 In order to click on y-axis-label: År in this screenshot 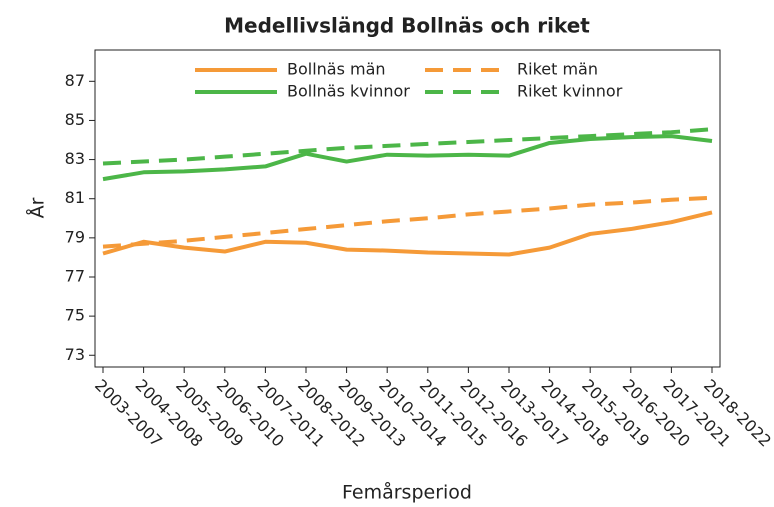, I will do `click(37, 207)`.